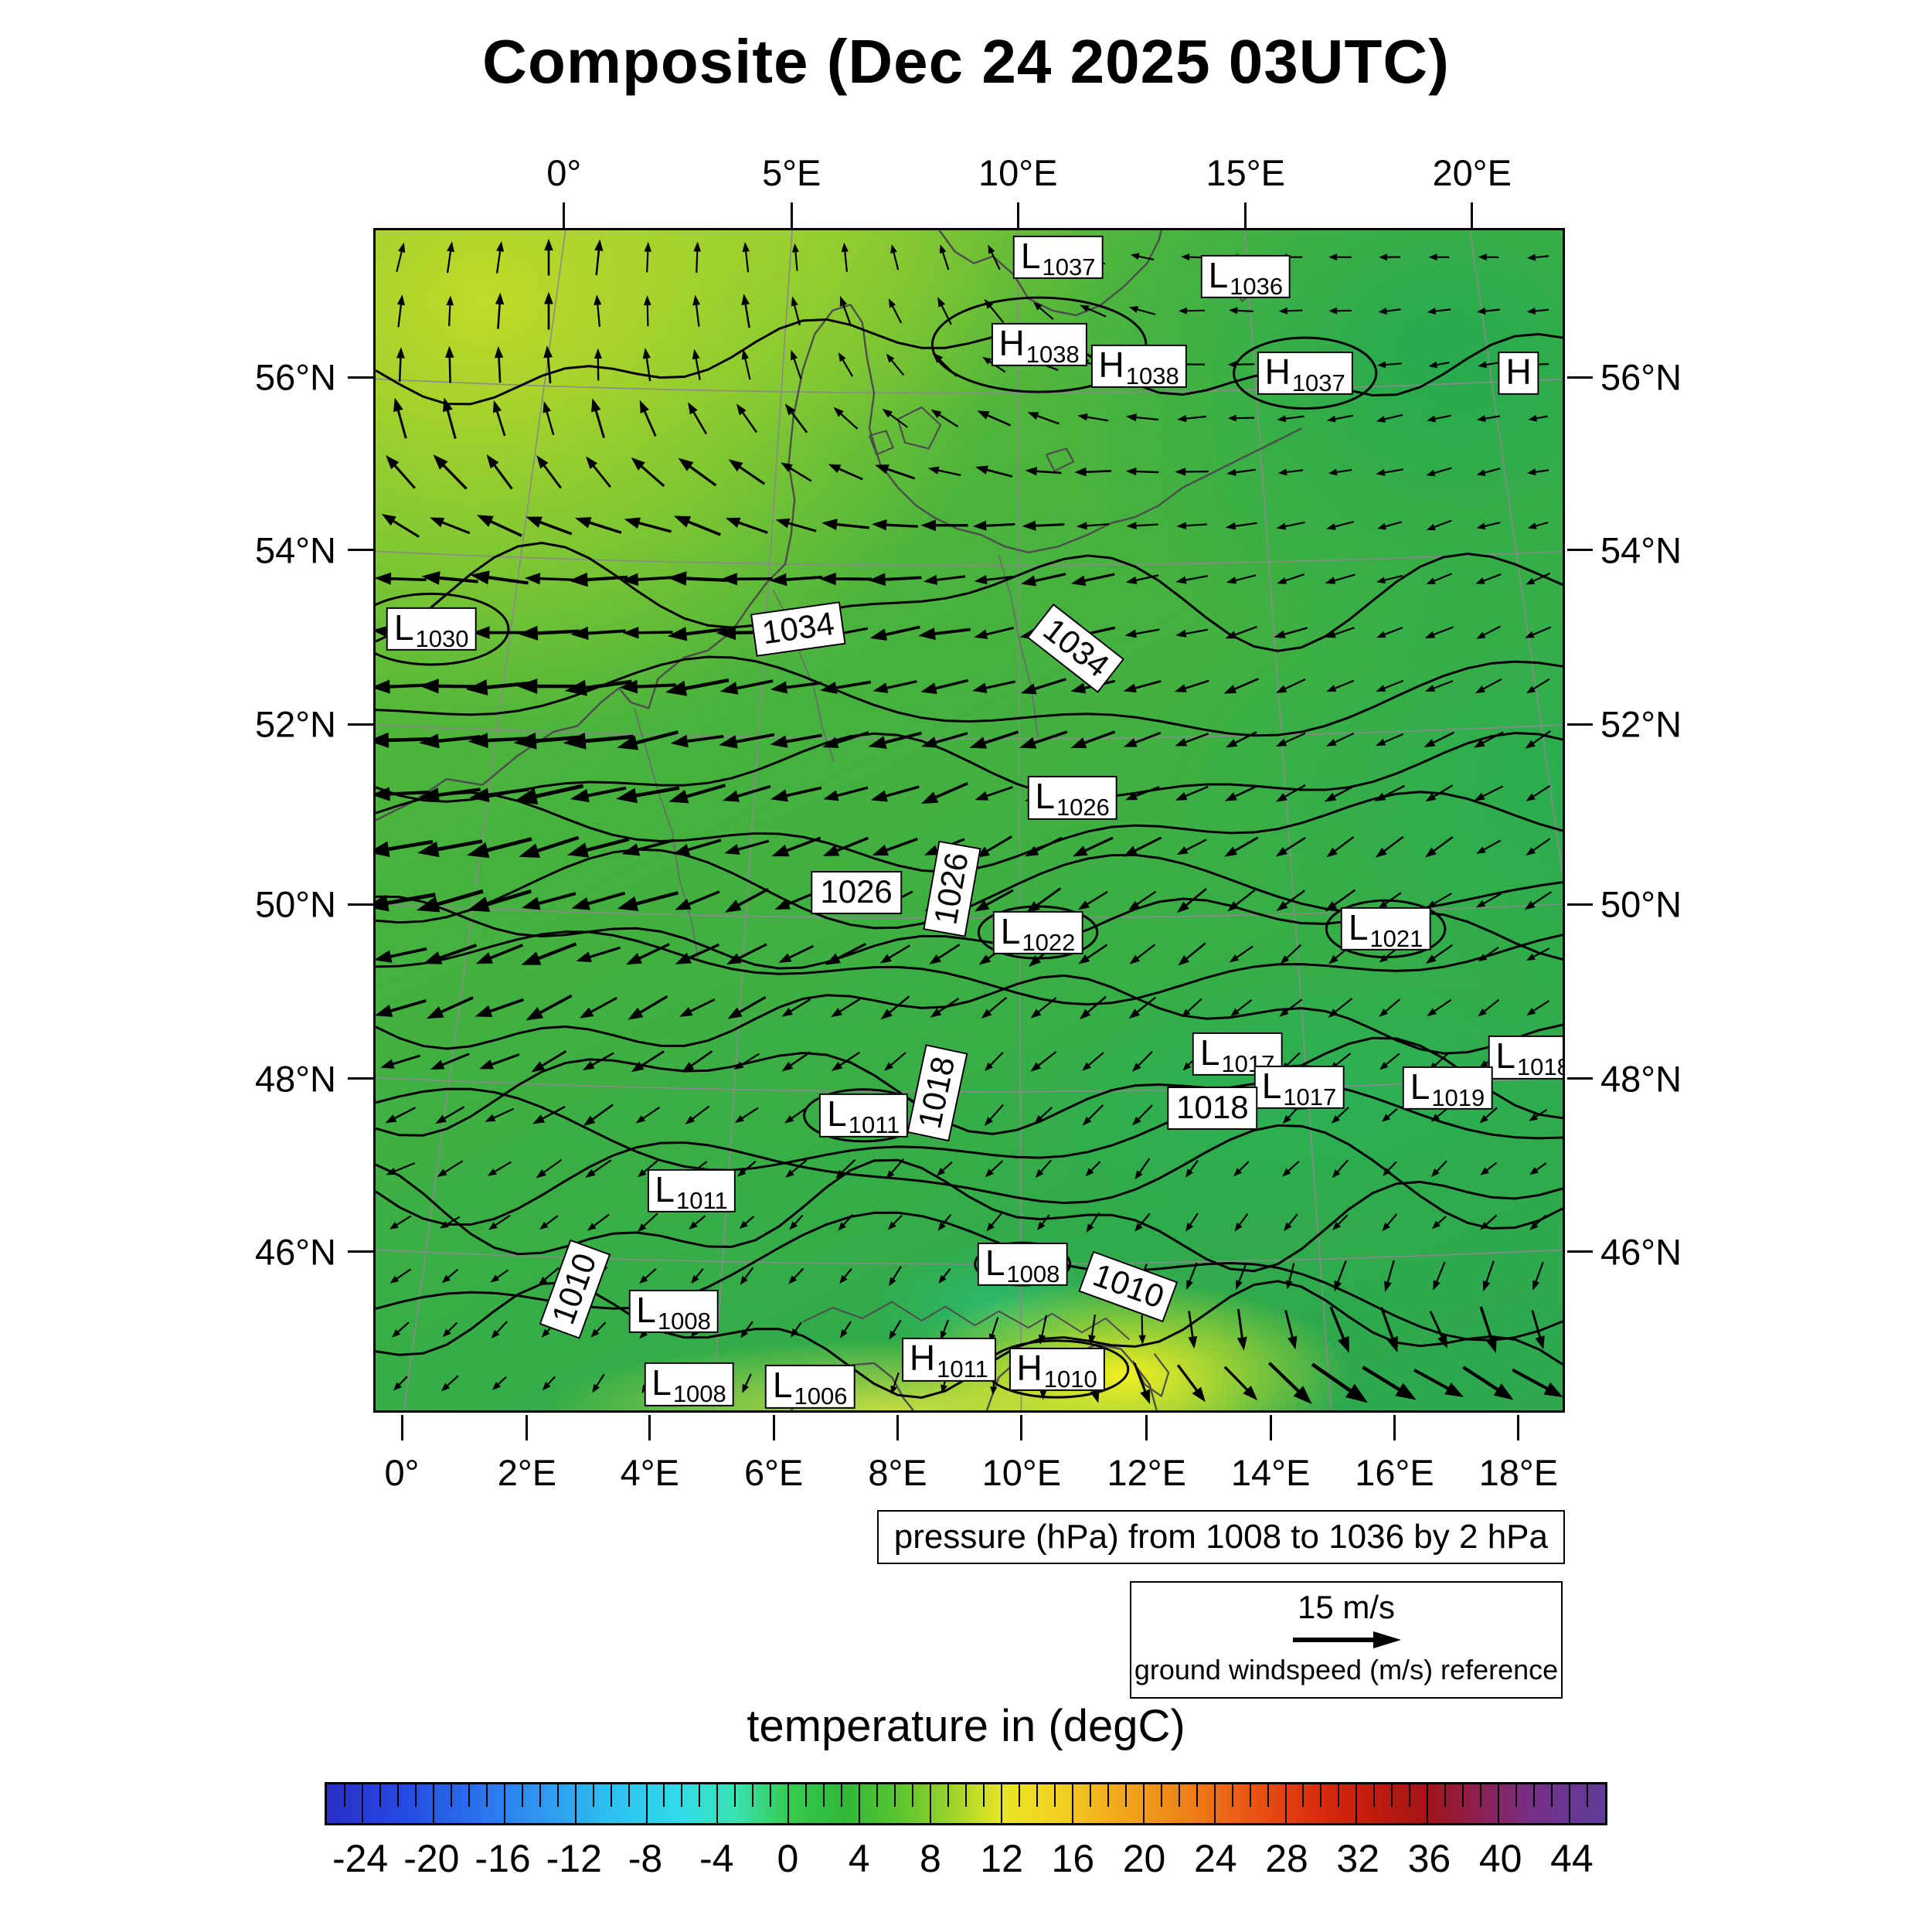  I want to click on lat-tick-right, so click(1580, 550).